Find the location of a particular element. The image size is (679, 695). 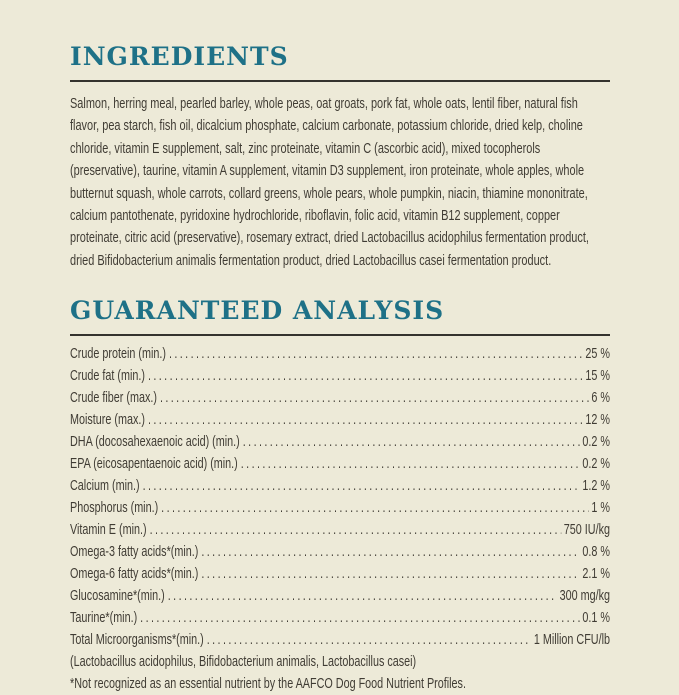

analysis-row-value: 1.2 % is located at coordinates (596, 486).